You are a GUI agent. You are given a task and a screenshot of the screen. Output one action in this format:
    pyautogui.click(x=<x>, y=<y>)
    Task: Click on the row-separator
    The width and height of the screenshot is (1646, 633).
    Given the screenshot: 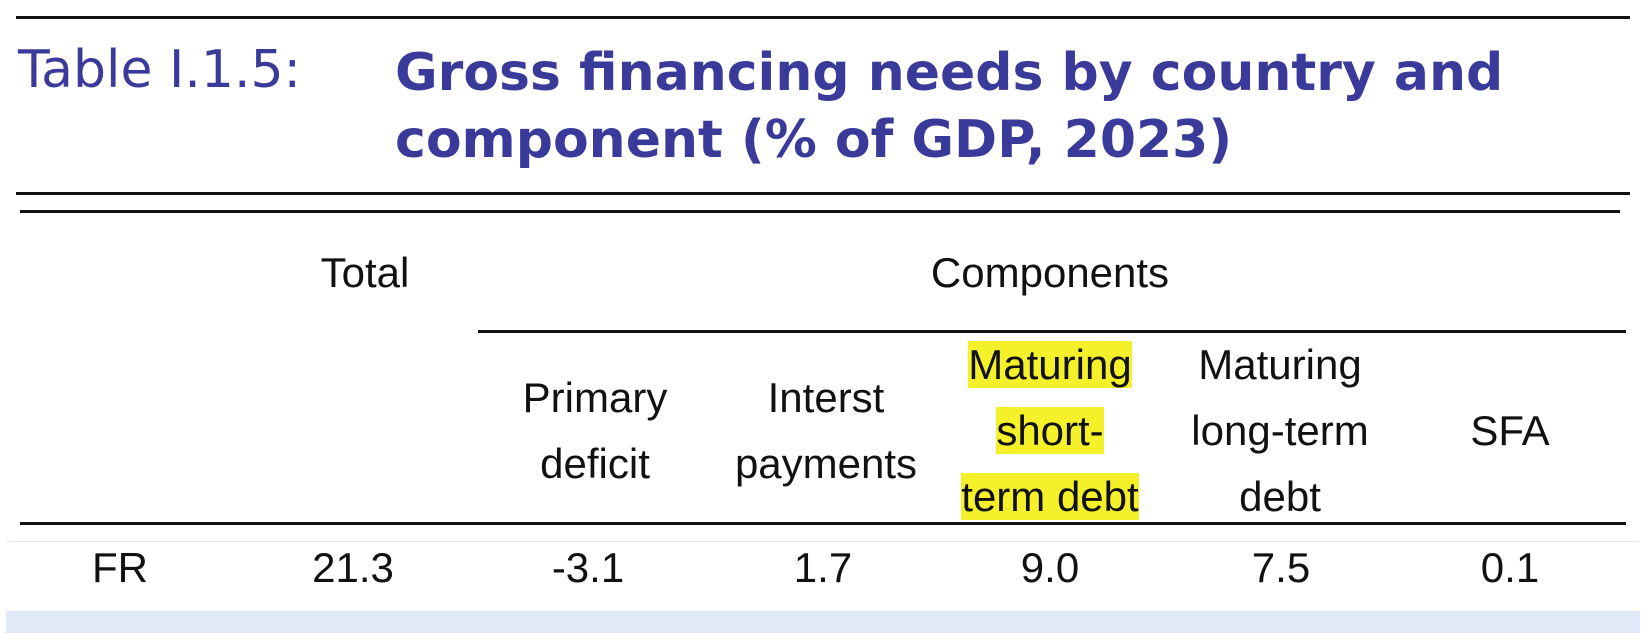 What is the action you would take?
    pyautogui.click(x=823, y=541)
    